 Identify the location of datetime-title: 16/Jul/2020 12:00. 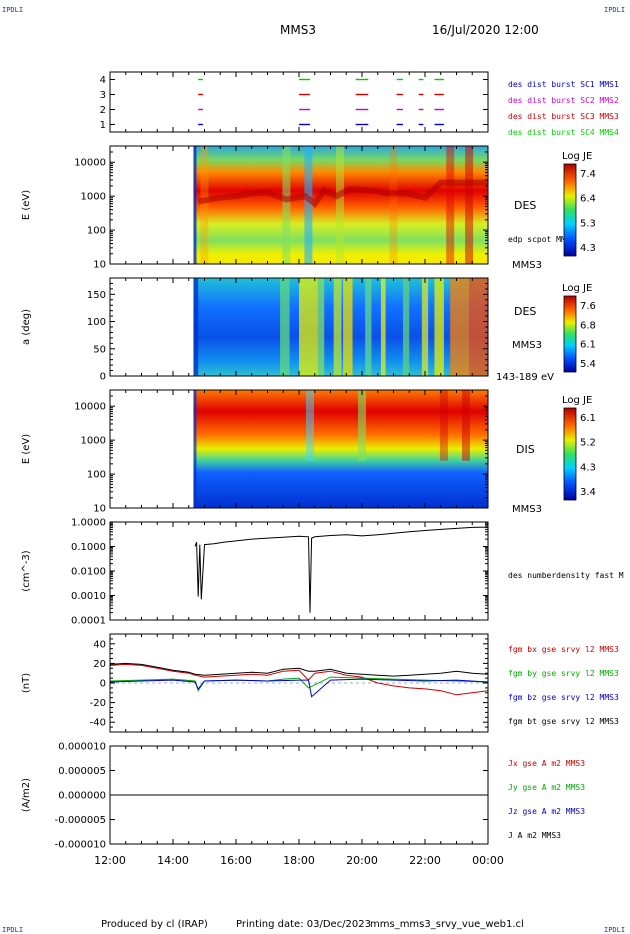
(485, 30).